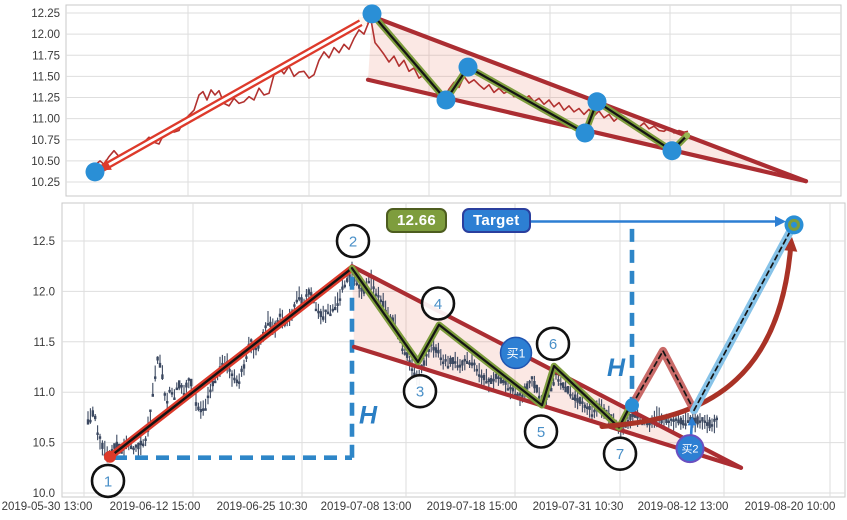  Describe the element at coordinates (45, 162) in the screenshot. I see `top-panel-ytick-label: 10.50` at that location.